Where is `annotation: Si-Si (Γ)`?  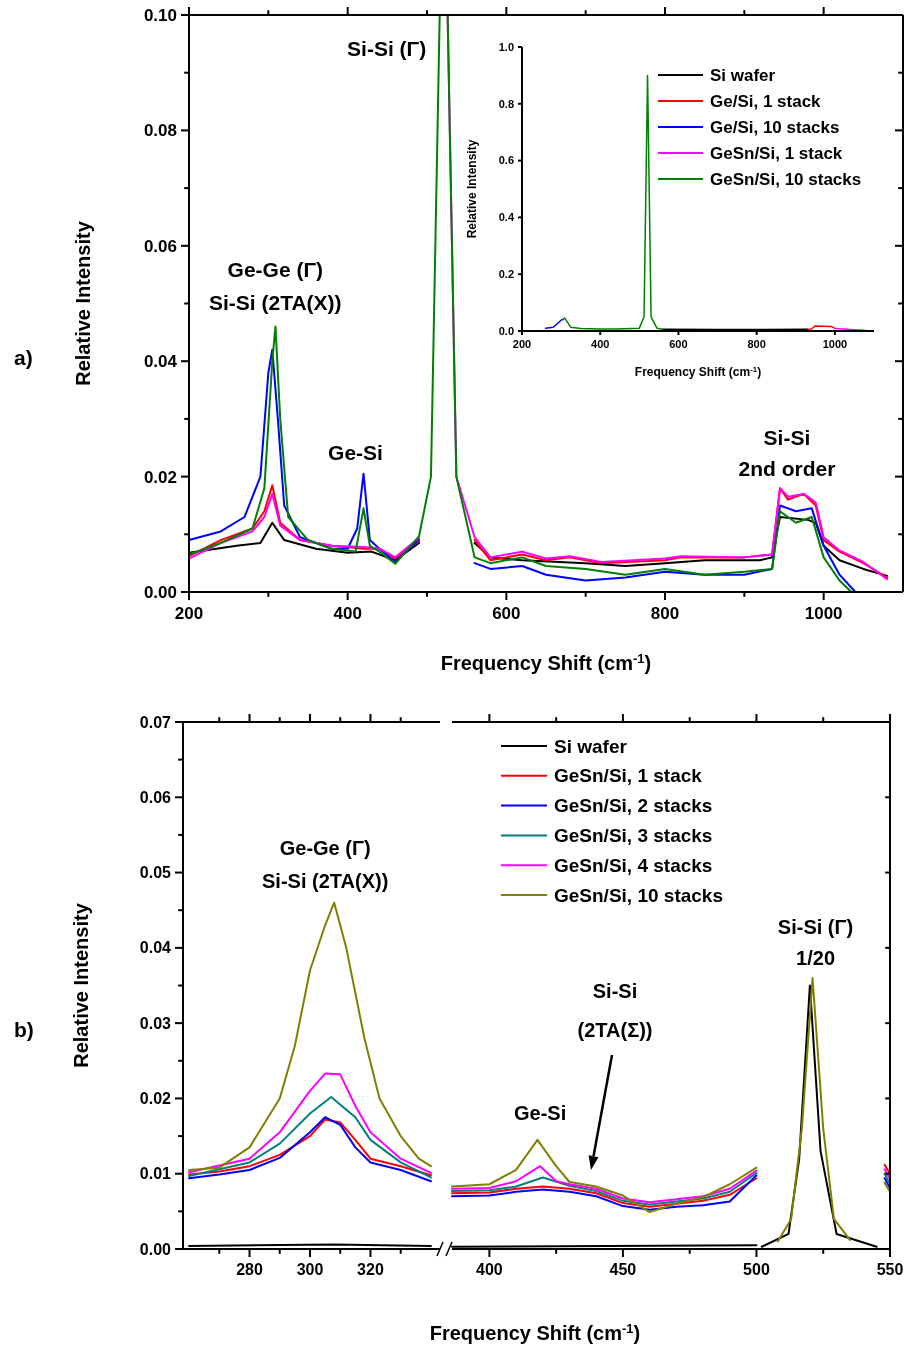 annotation: Si-Si (Γ) is located at coordinates (387, 48).